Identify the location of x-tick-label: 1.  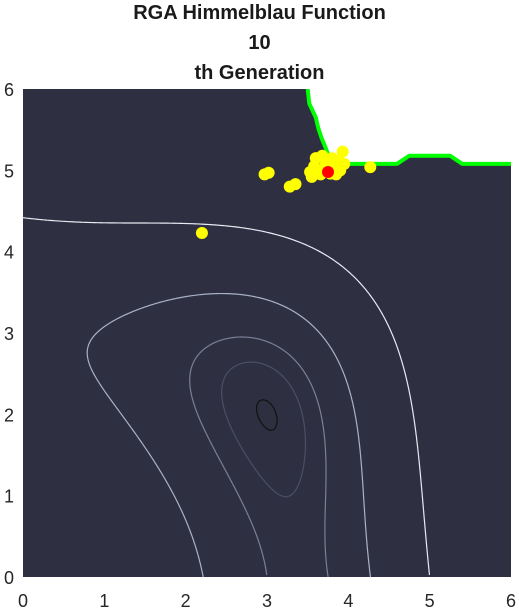
(104, 600).